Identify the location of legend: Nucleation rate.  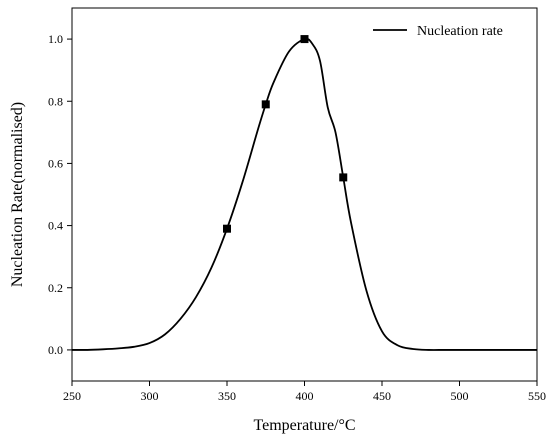
(438, 31).